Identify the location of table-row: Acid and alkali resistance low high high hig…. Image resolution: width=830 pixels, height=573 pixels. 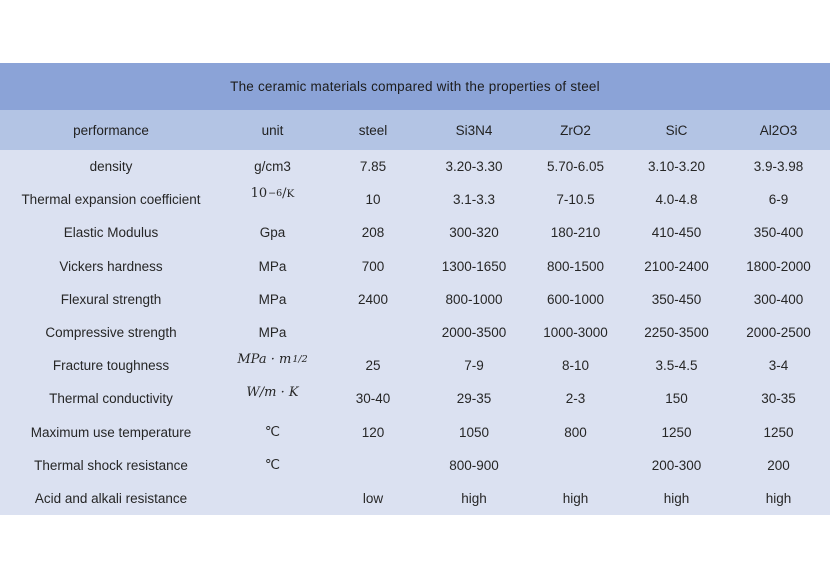
(415, 498).